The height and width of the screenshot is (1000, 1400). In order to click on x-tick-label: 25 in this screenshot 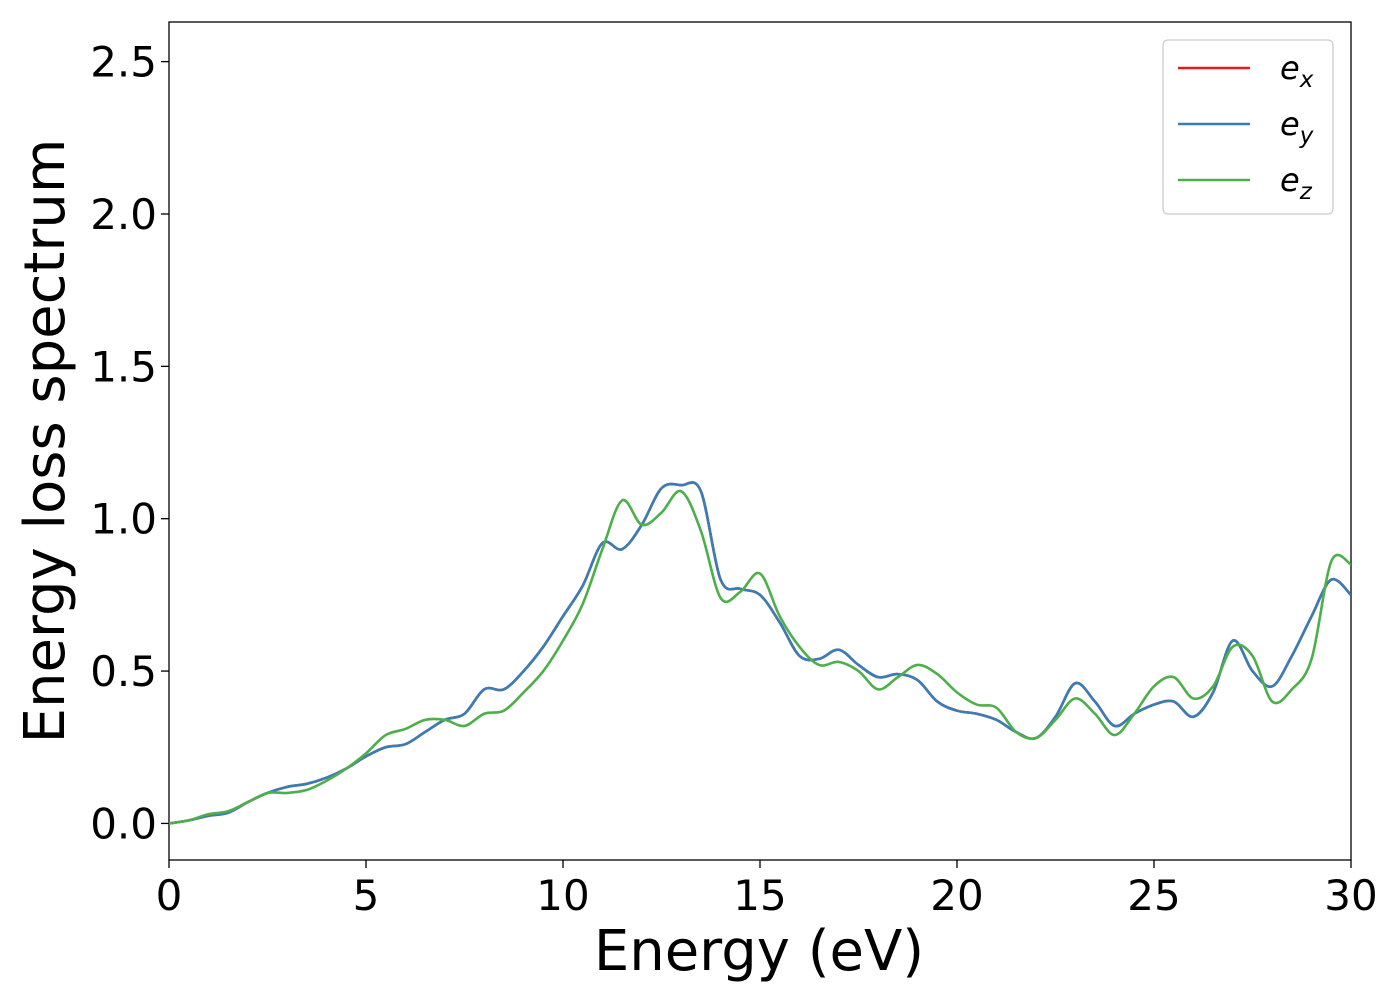, I will do `click(1153, 895)`.